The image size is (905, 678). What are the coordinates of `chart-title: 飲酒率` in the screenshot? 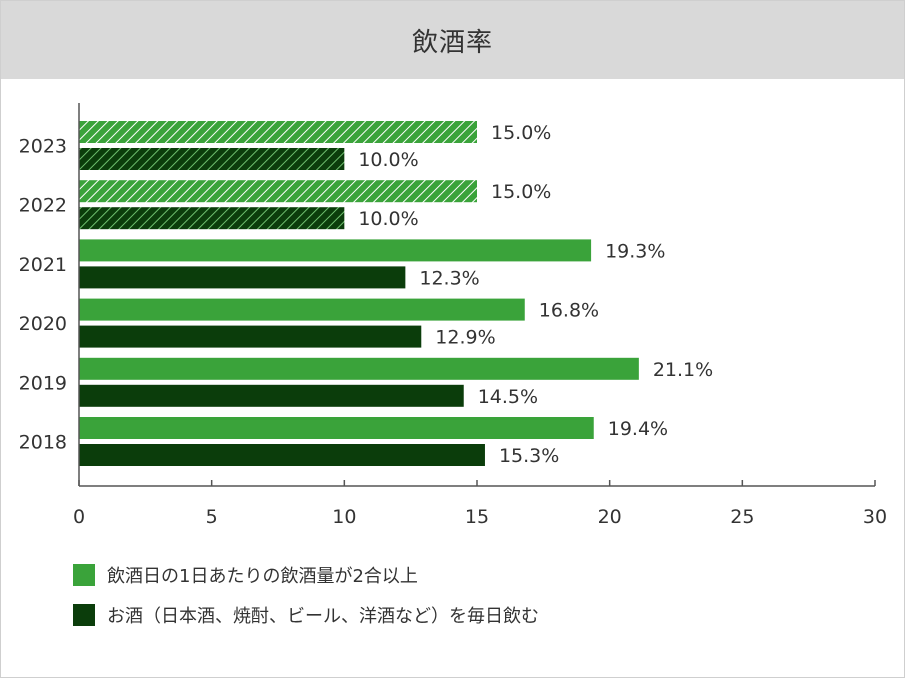 It's located at (452, 42).